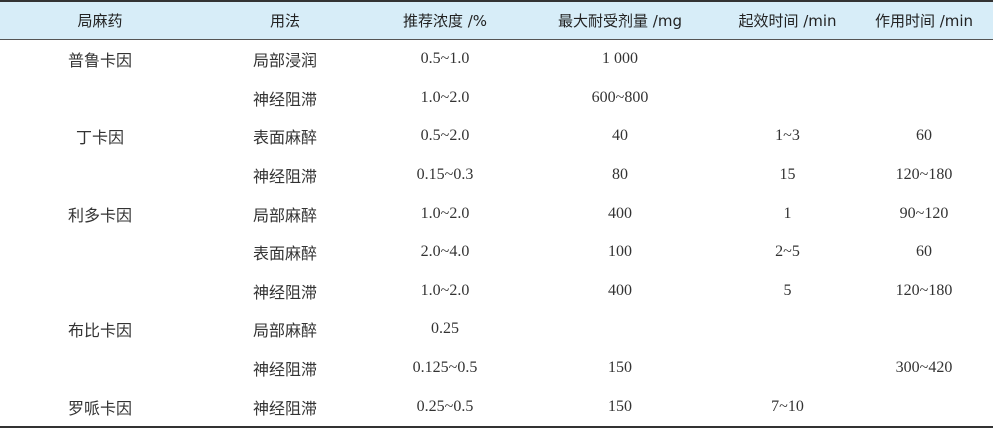  What do you see at coordinates (445, 329) in the screenshot?
I see `table-cell: 0.25` at bounding box center [445, 329].